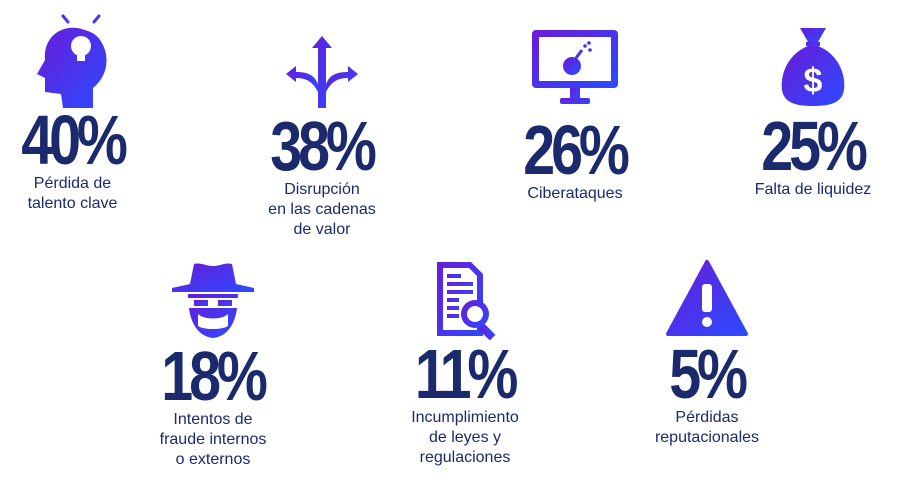 The width and height of the screenshot is (900, 483). What do you see at coordinates (213, 300) in the screenshot?
I see `masked-bandit-icon` at bounding box center [213, 300].